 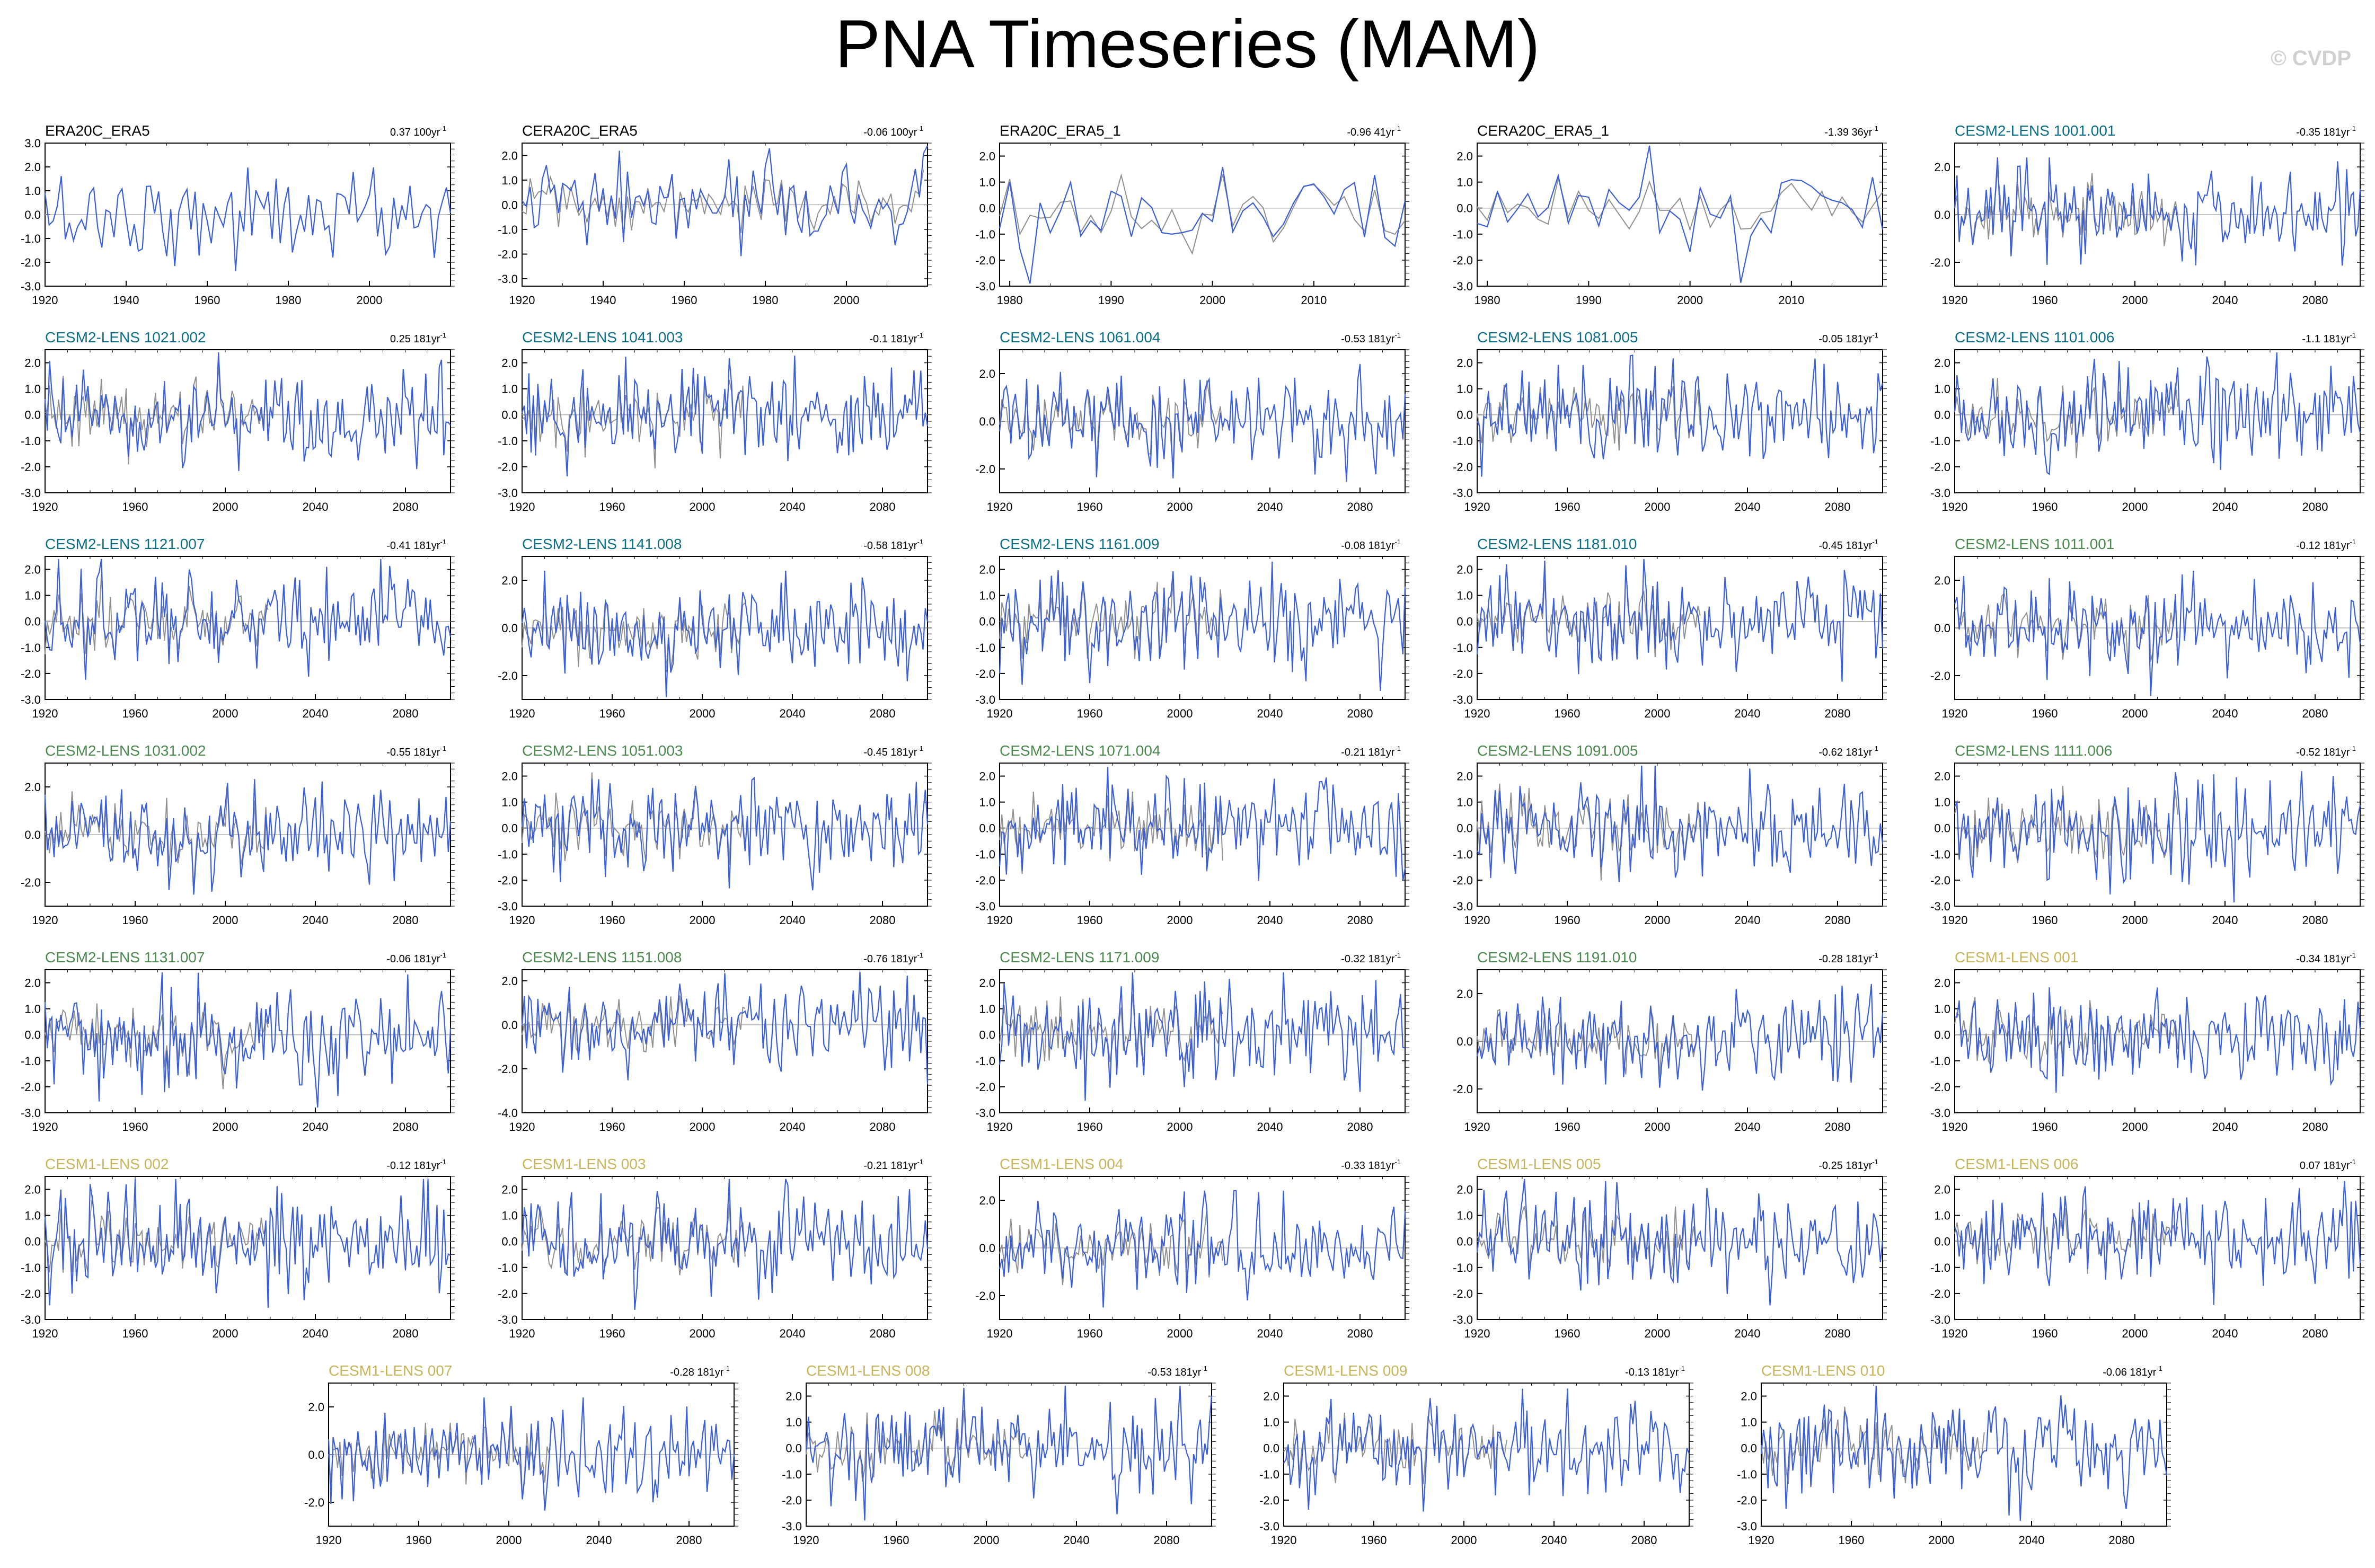 What do you see at coordinates (2035, 544) in the screenshot?
I see `panel-title: CESM2-LENS 1011.001` at bounding box center [2035, 544].